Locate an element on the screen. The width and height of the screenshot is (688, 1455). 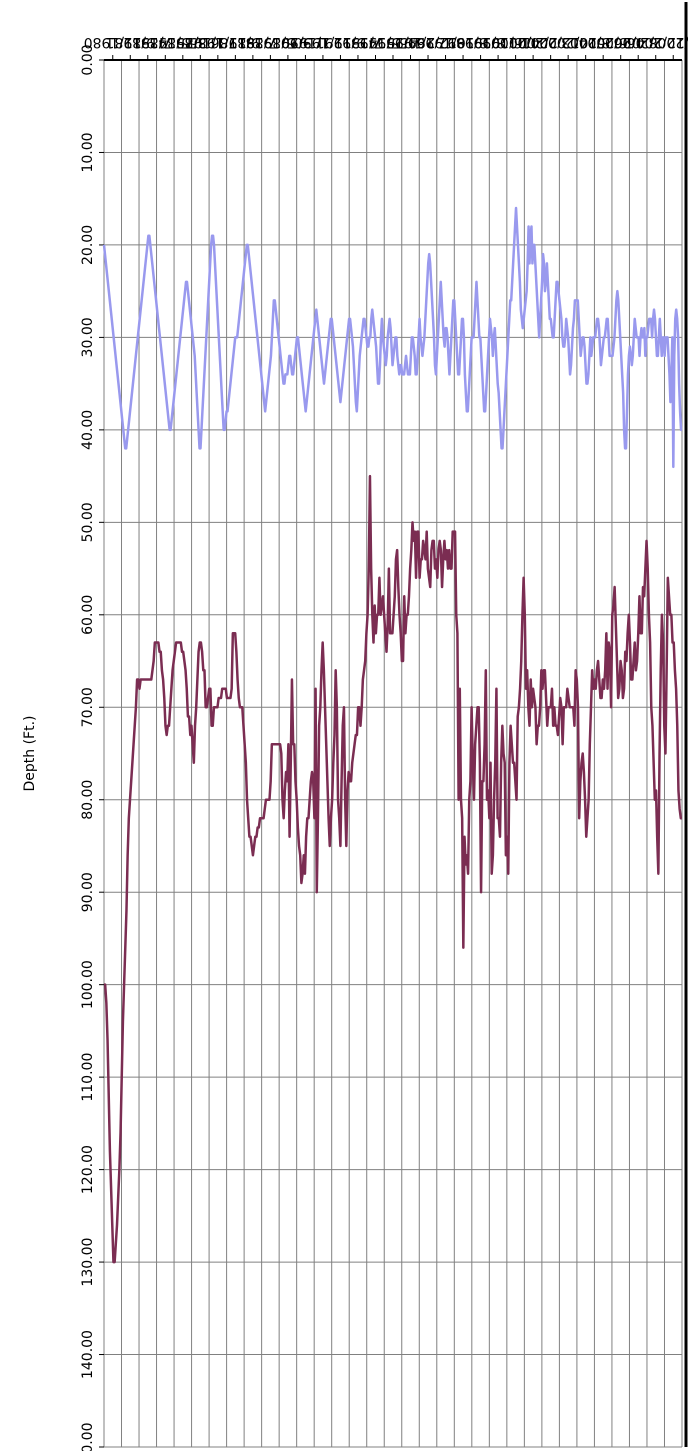
x-tick-label: 3/1989 is located at coordinates (287, 42).